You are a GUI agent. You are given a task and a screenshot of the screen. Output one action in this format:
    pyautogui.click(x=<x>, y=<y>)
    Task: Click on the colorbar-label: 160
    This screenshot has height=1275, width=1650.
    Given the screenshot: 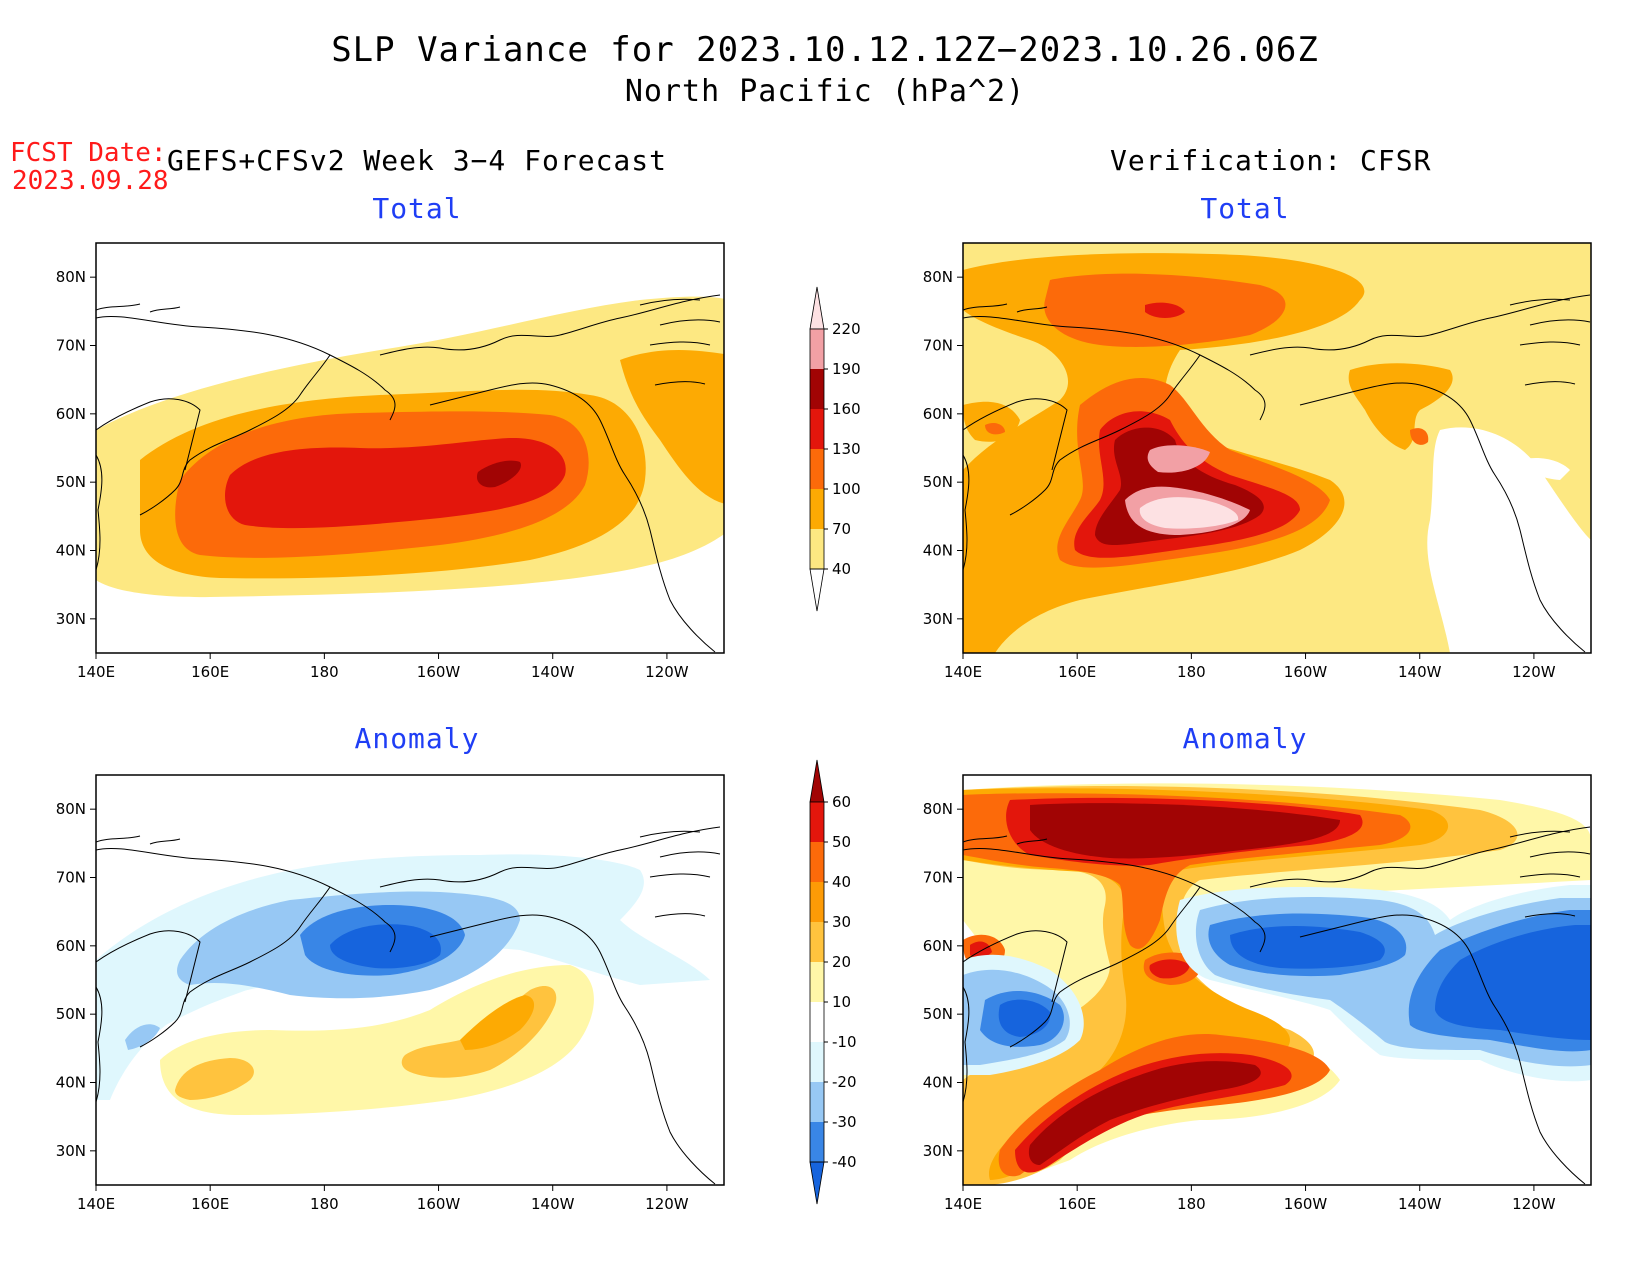 What is the action you would take?
    pyautogui.click(x=846, y=409)
    